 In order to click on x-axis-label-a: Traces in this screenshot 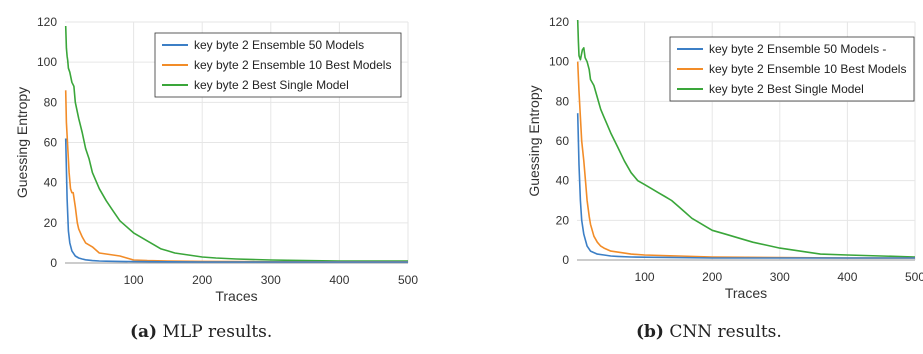, I will do `click(236, 296)`.